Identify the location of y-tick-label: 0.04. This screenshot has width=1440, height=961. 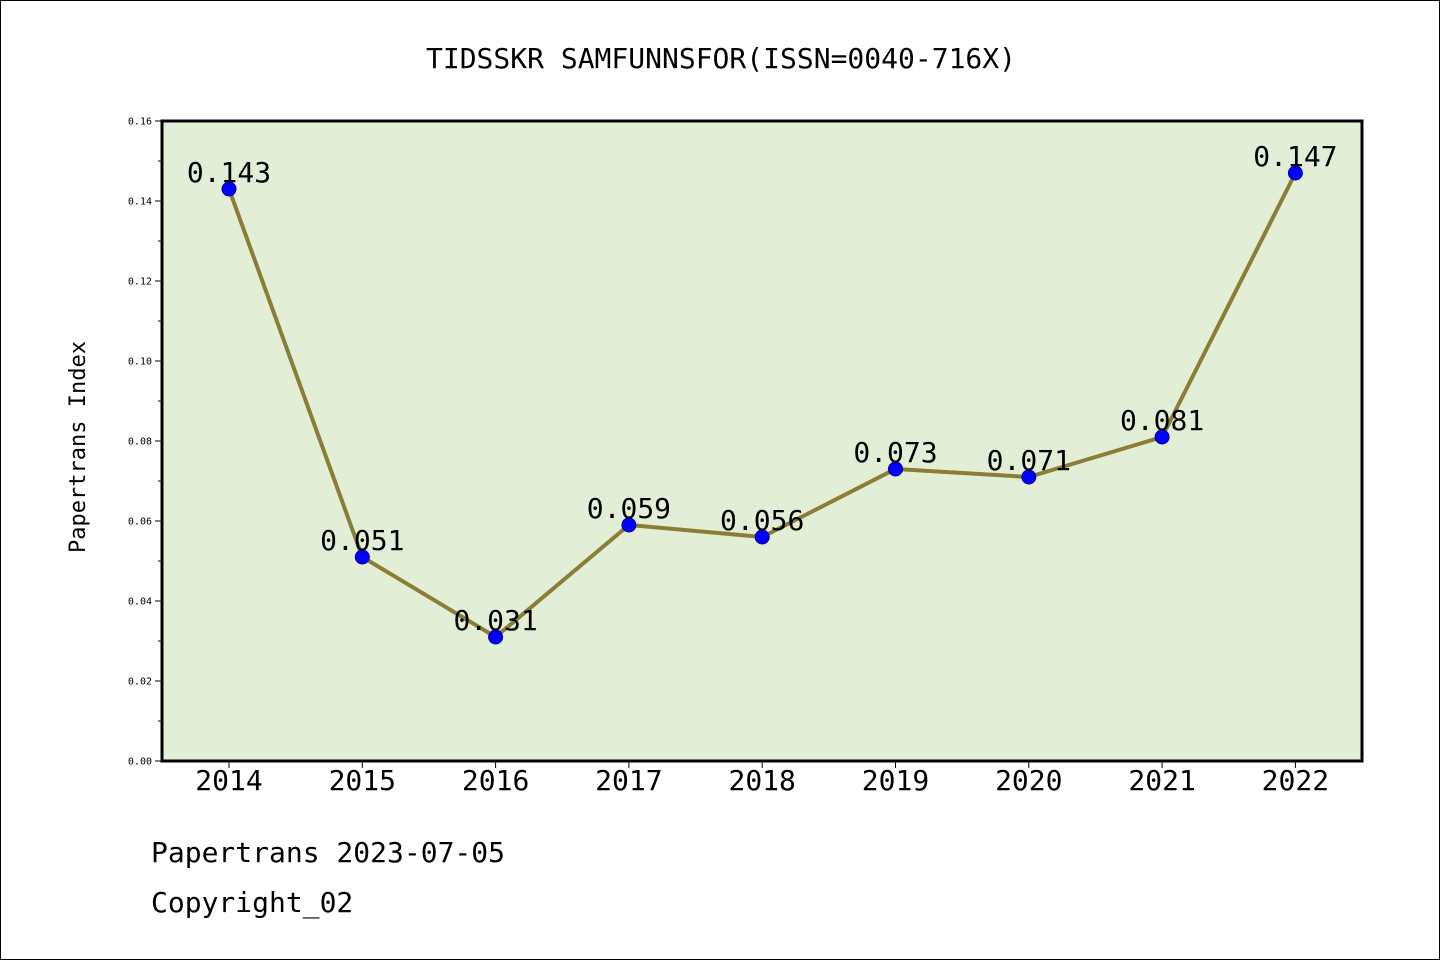
(140, 602).